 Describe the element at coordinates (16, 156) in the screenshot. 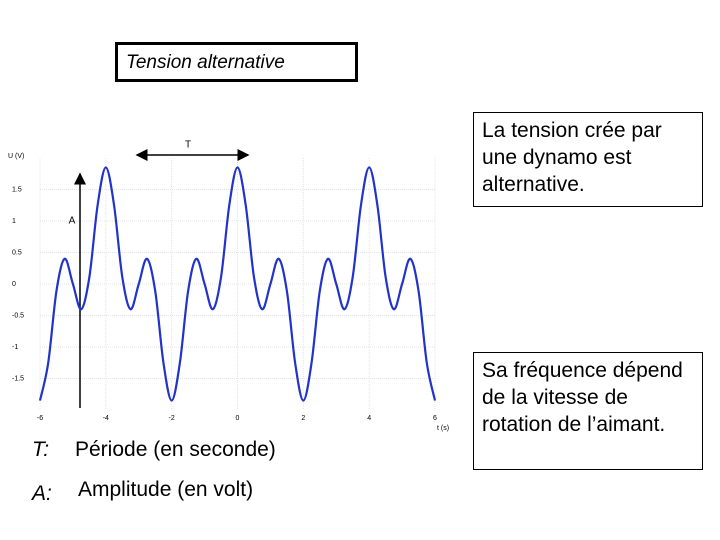

I see `y-axis-label: U (V)` at that location.